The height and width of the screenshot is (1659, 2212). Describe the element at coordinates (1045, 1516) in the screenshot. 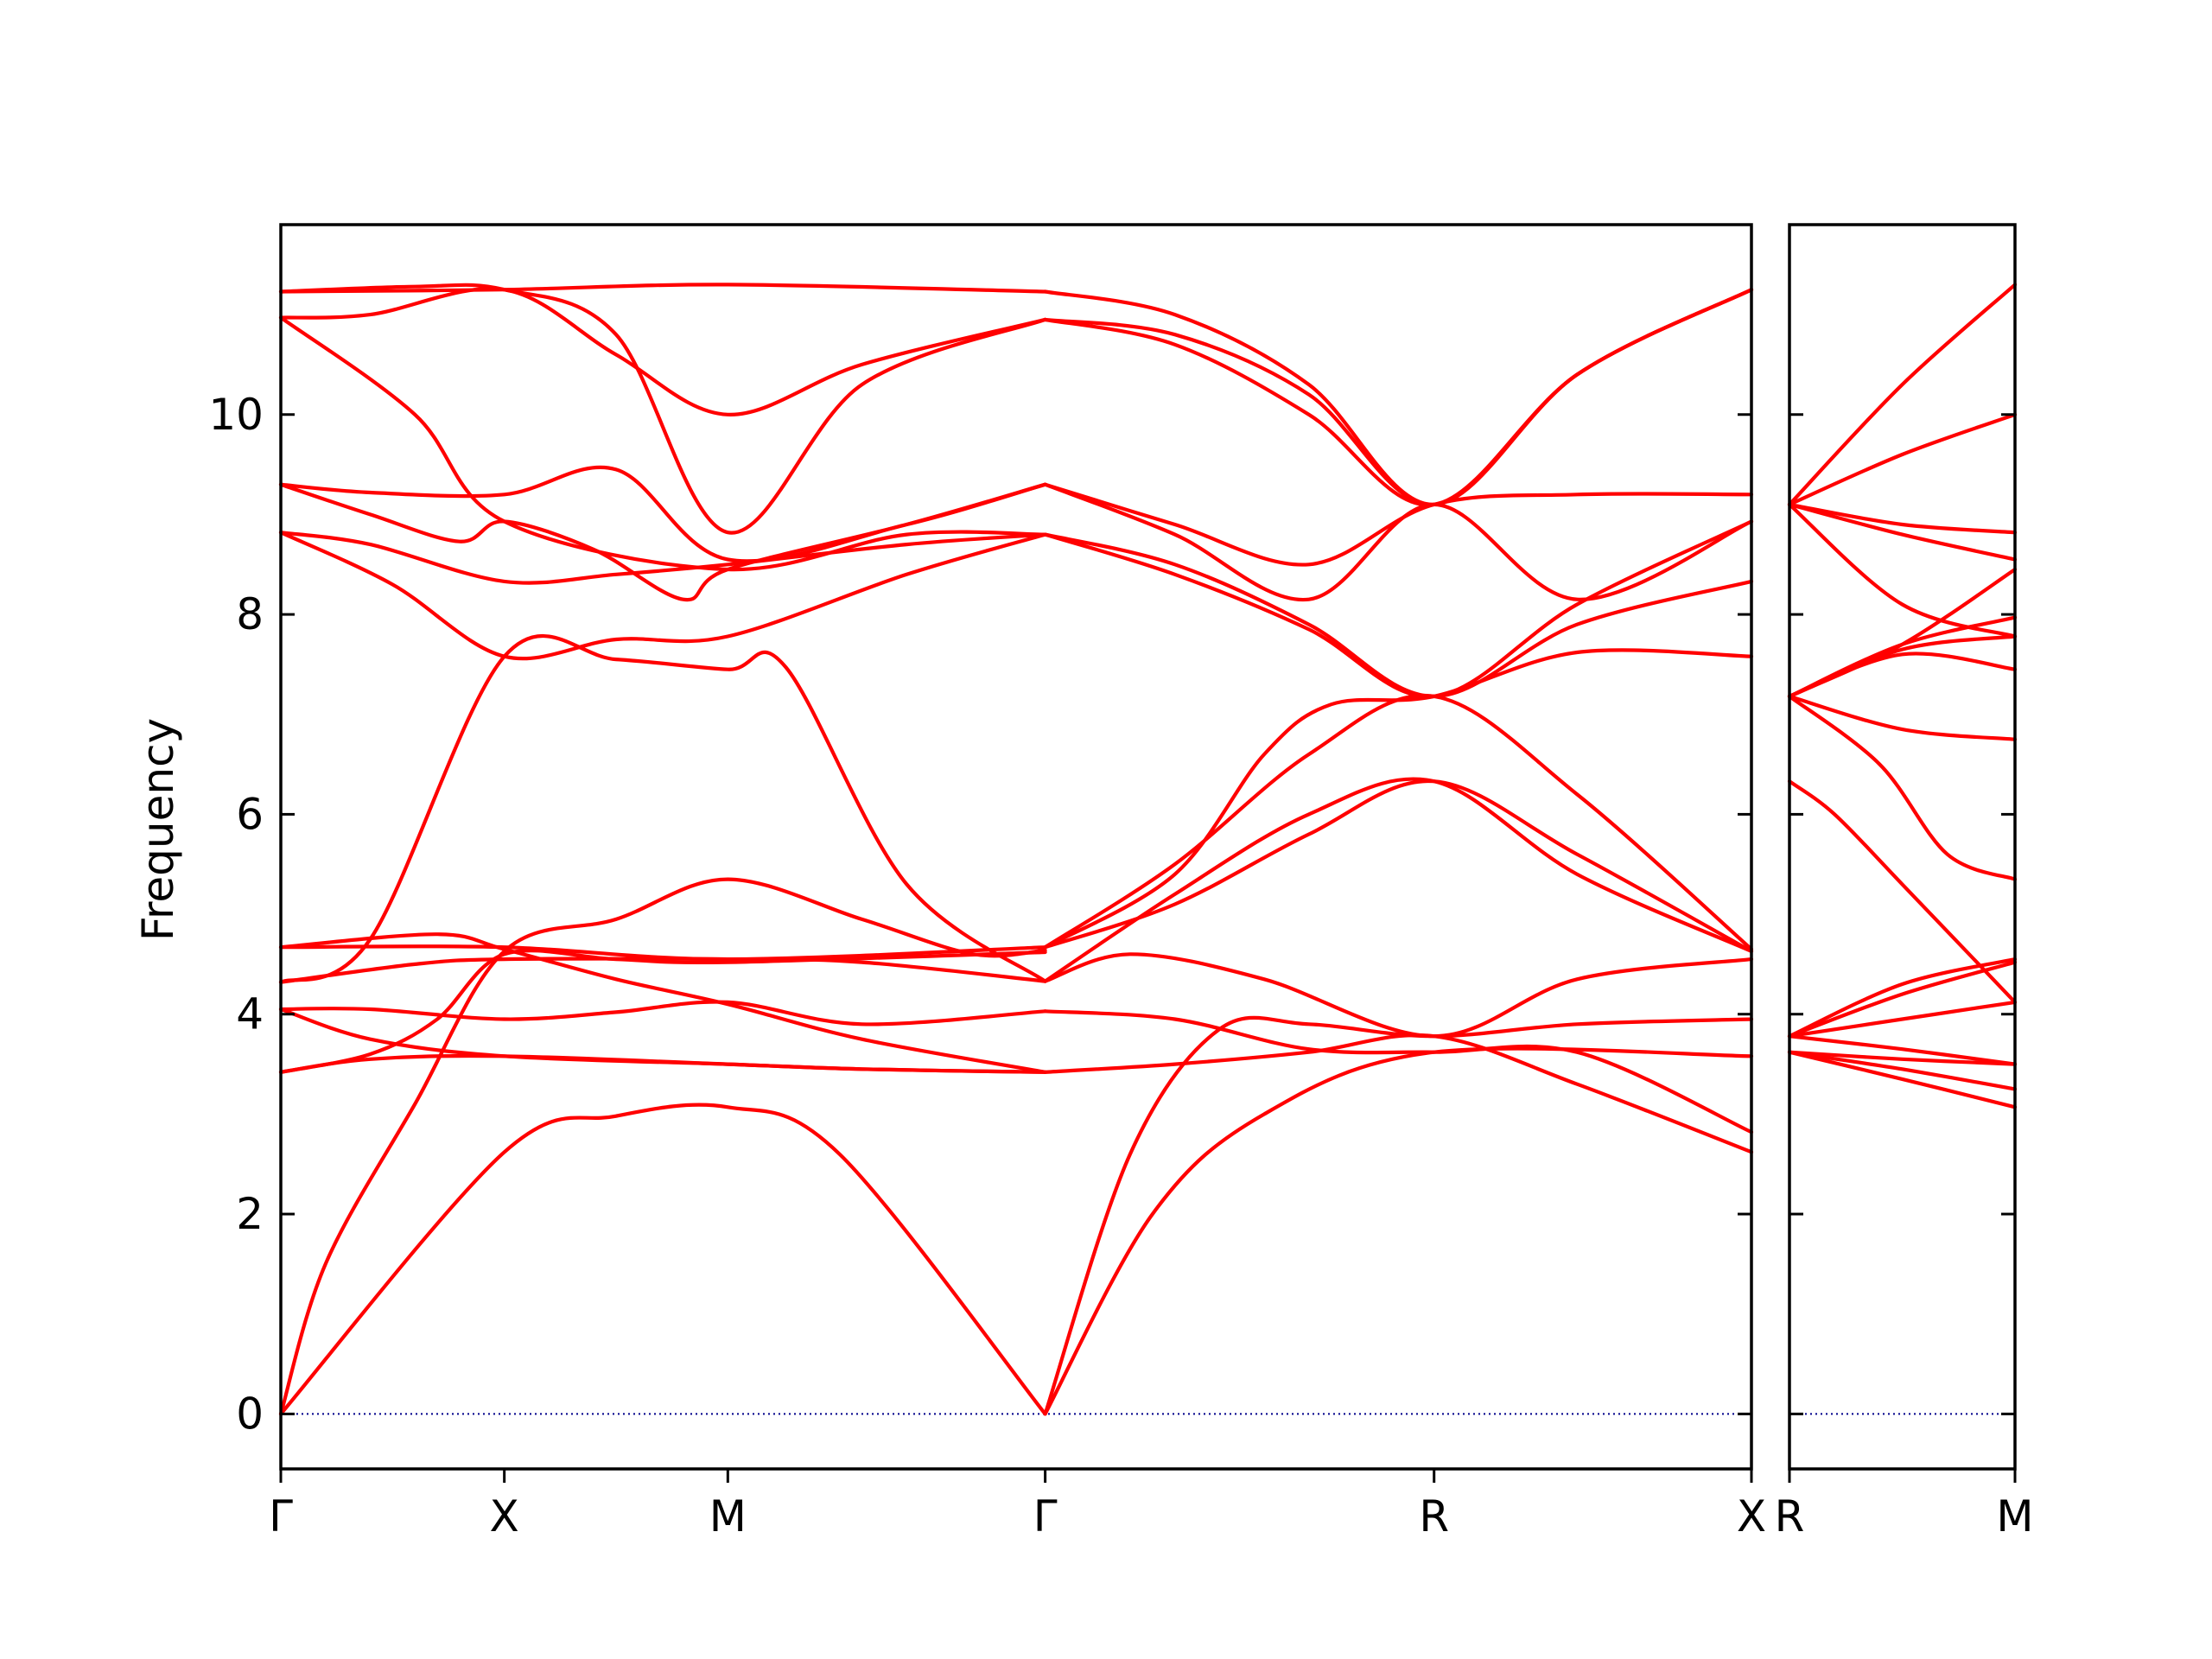

I see `x-tick-label-4: Γ` at that location.